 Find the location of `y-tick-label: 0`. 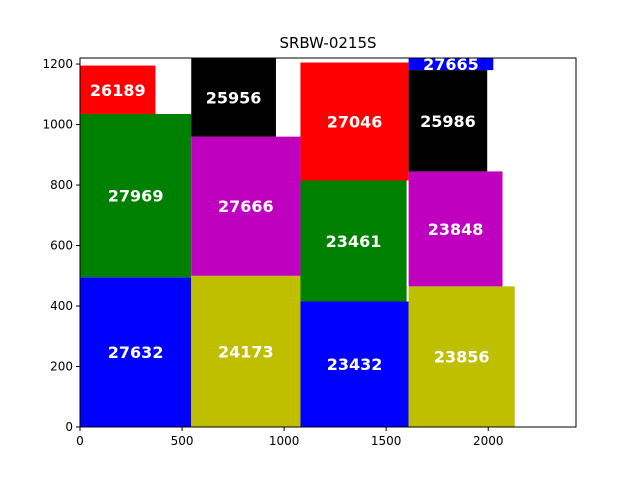

y-tick-label: 0 is located at coordinates (69, 427).